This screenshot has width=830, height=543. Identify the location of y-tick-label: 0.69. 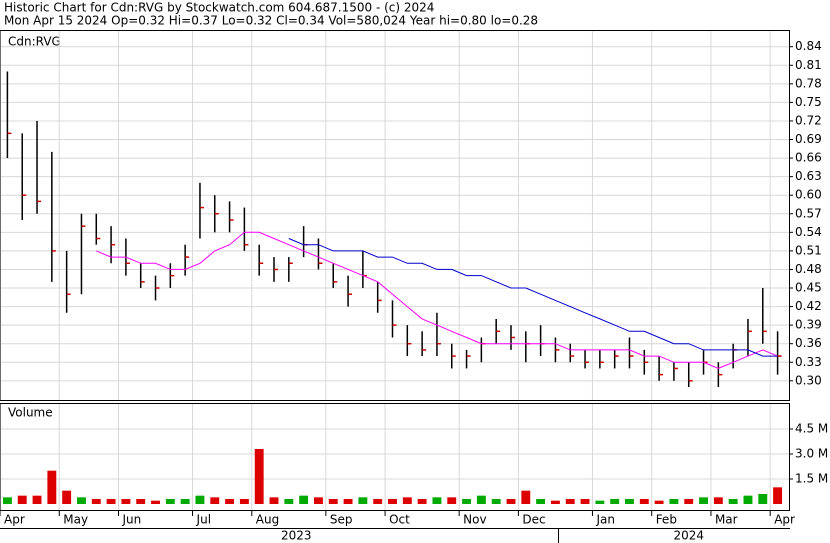
(808, 139).